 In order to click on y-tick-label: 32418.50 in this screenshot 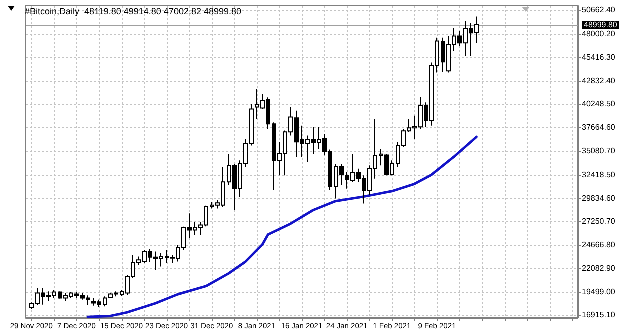, I will do `click(599, 175)`.